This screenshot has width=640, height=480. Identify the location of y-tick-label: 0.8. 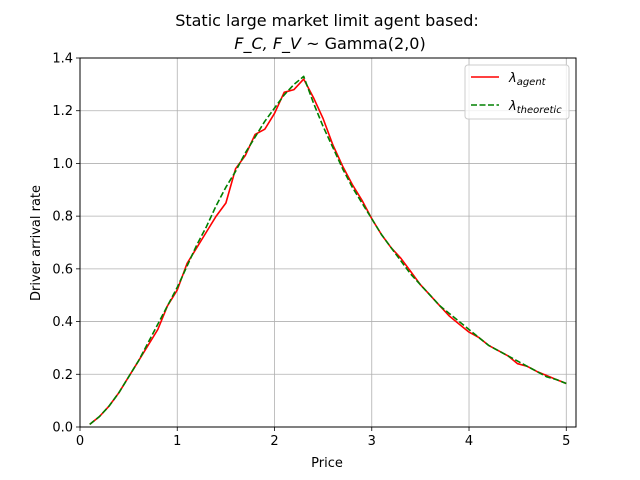
(62, 217).